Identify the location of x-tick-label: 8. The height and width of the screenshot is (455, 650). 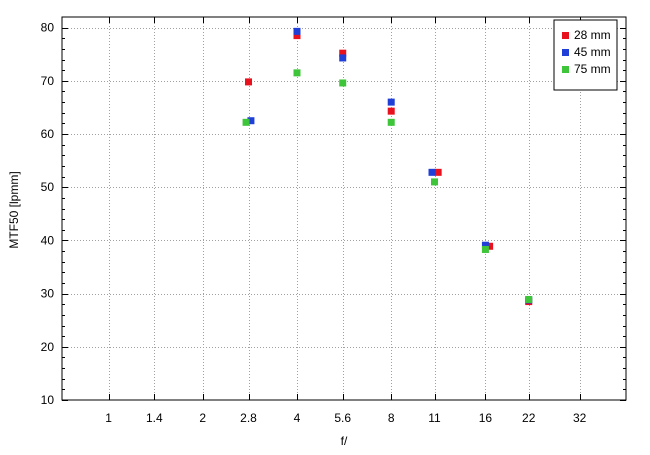
(391, 418).